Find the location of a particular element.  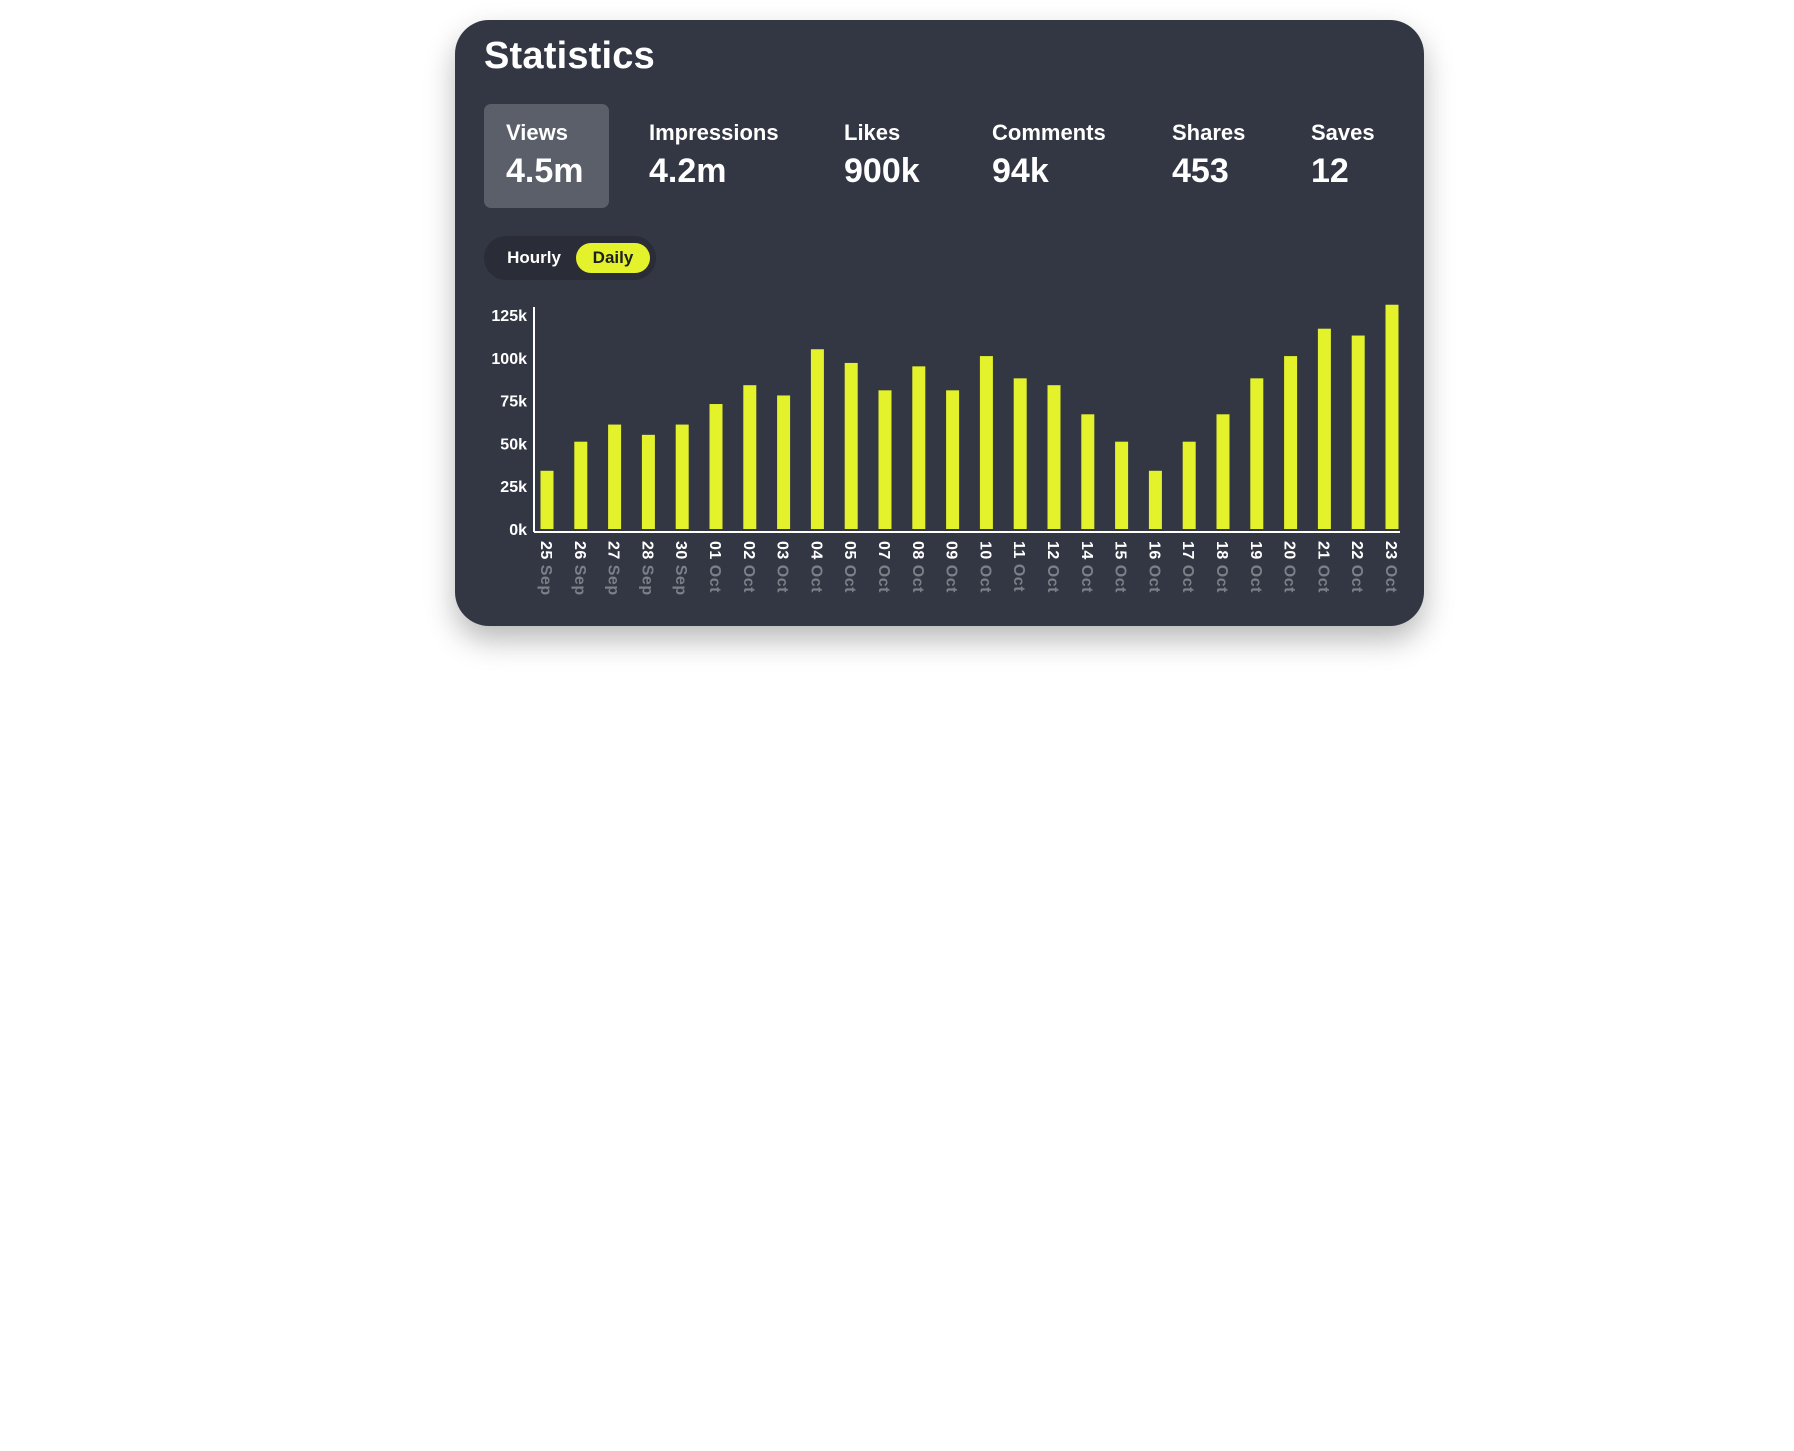

x-tick-label: 25 Sep is located at coordinates (545, 568).